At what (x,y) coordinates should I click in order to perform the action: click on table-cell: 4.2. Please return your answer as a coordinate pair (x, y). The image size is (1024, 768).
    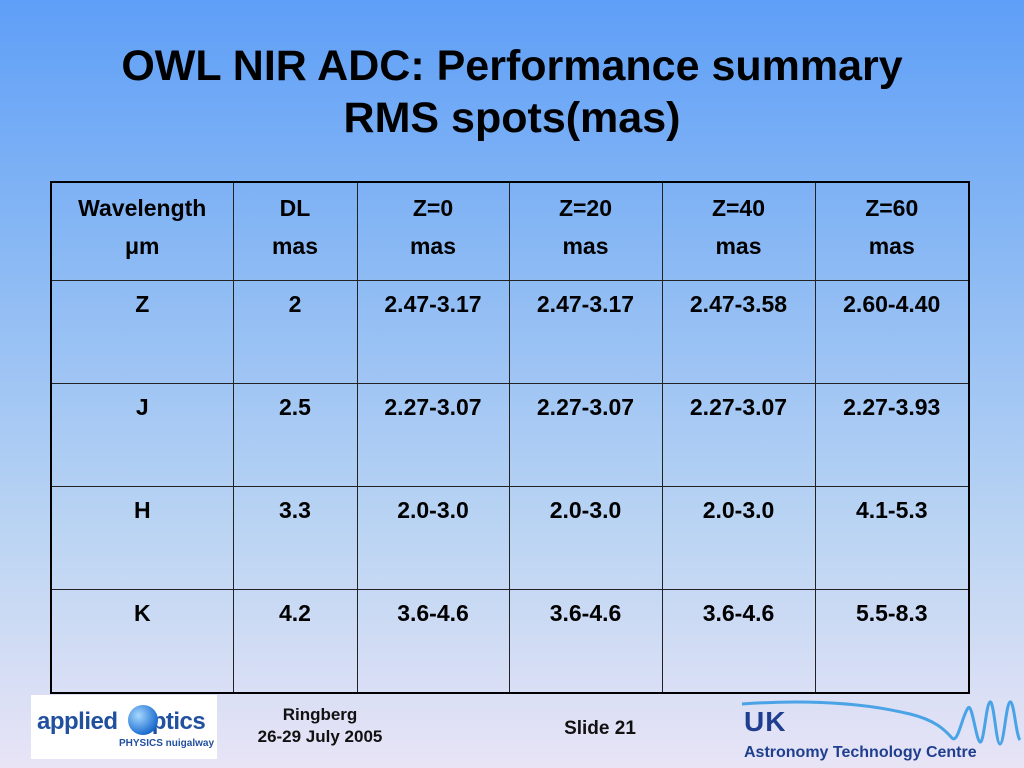
    Looking at the image, I should click on (295, 641).